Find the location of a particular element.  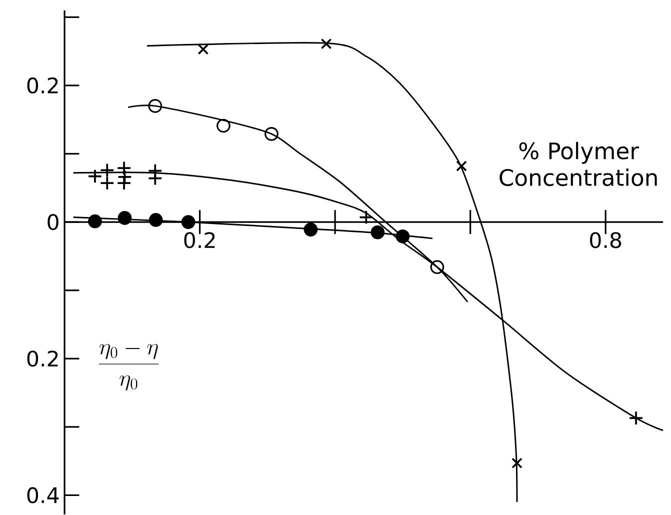

x-tick-label: 0.8 is located at coordinates (606, 240).